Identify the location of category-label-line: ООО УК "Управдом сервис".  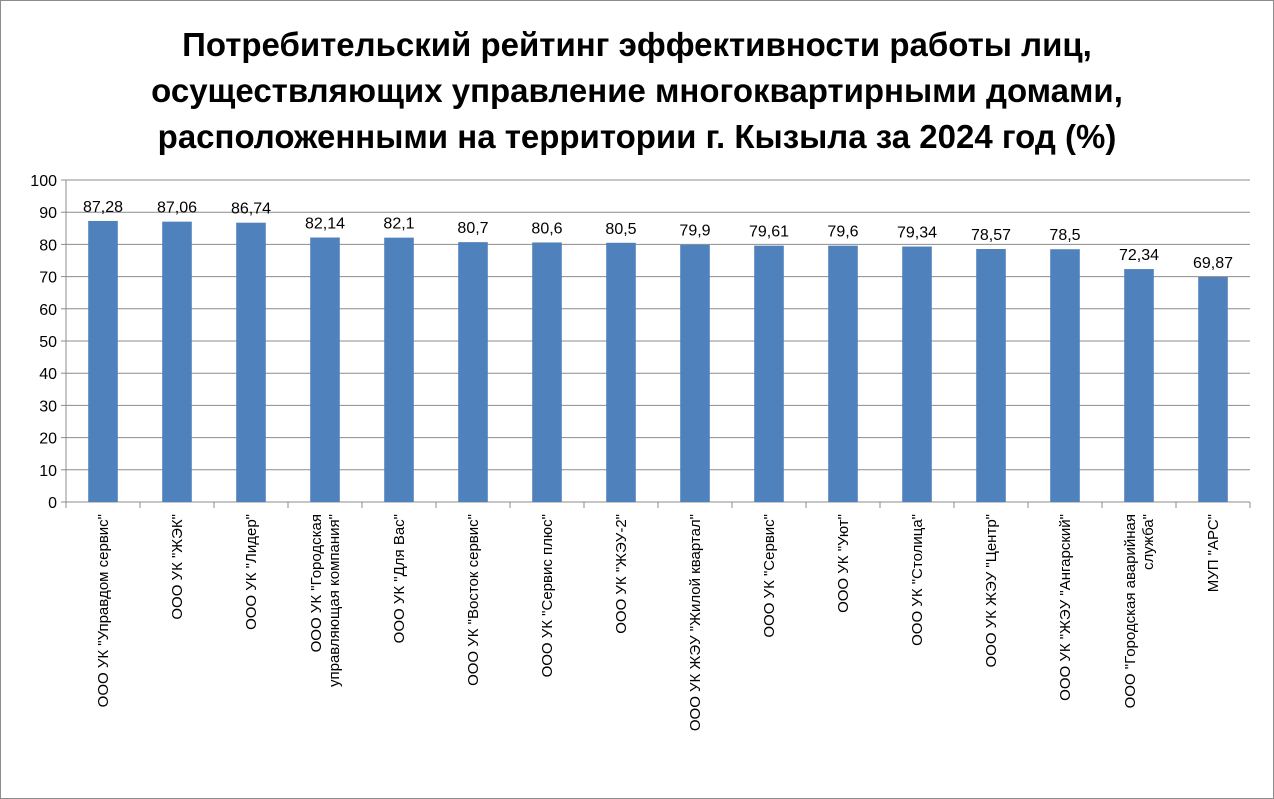
(103, 610).